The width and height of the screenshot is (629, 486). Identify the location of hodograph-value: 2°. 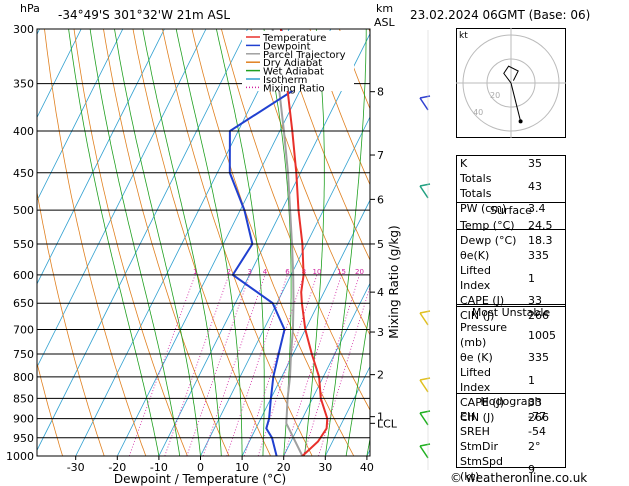
(534, 446).